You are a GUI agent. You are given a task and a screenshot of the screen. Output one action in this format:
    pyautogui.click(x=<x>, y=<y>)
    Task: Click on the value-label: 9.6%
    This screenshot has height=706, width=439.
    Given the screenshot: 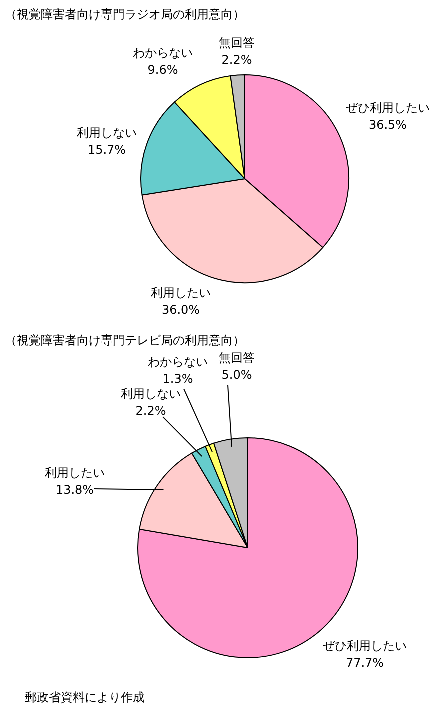 What is the action you would take?
    pyautogui.click(x=163, y=69)
    